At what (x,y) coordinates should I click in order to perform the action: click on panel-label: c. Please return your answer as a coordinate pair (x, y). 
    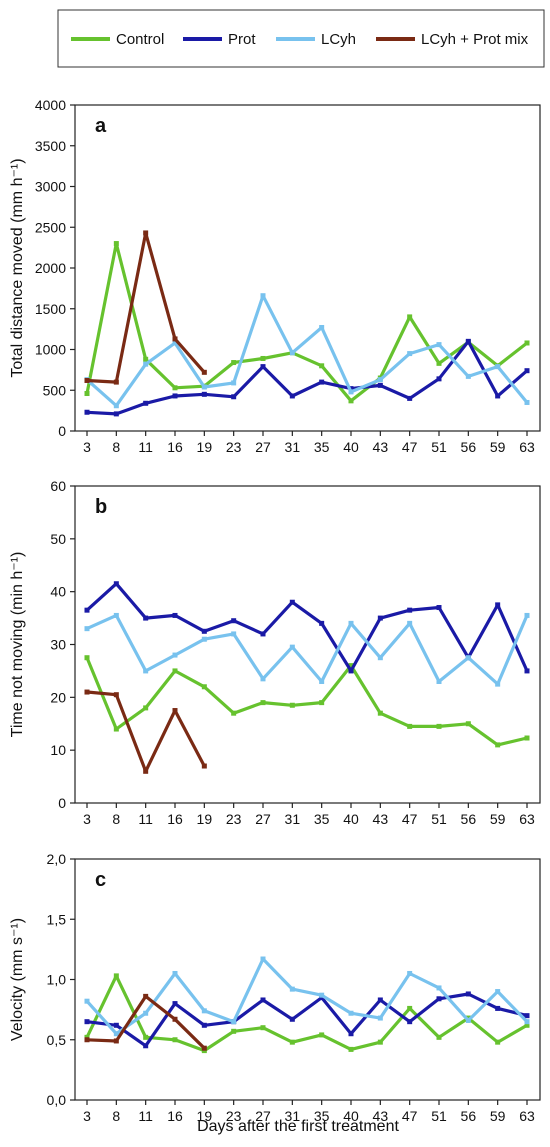
    Looking at the image, I should click on (100, 880).